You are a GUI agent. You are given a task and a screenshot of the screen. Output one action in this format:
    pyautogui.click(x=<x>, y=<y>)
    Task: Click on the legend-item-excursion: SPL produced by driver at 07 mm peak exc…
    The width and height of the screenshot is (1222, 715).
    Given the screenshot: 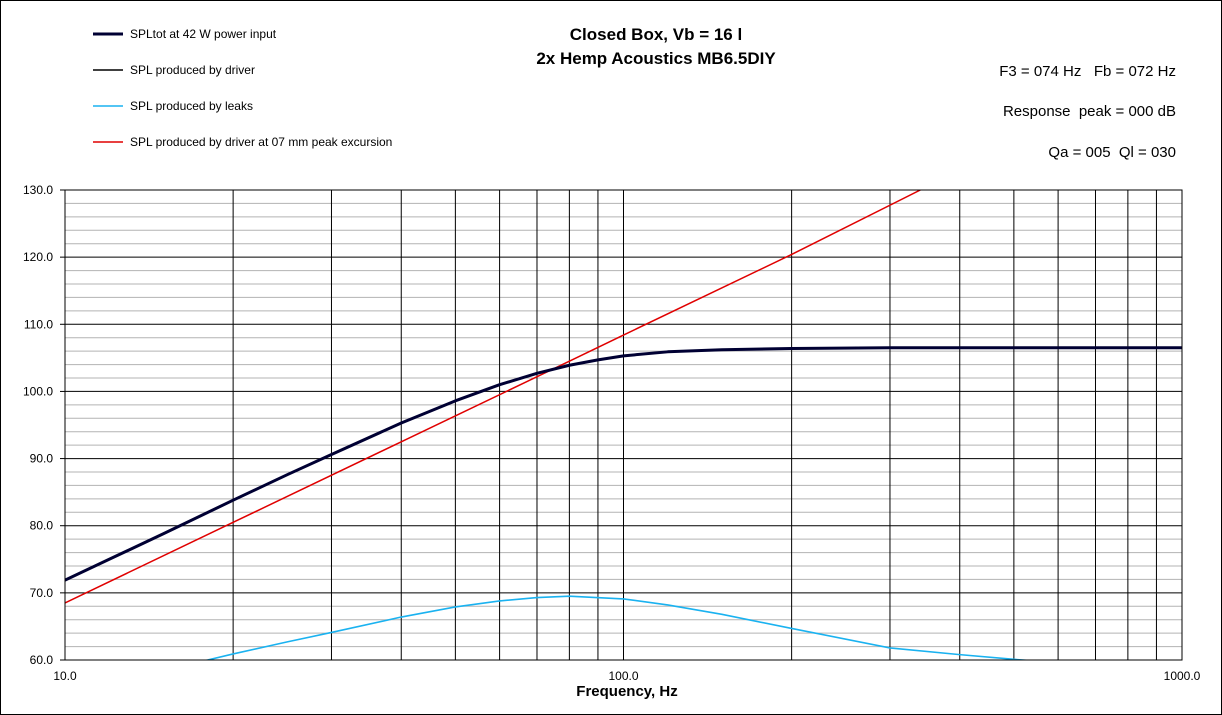 What is the action you would take?
    pyautogui.click(x=242, y=142)
    